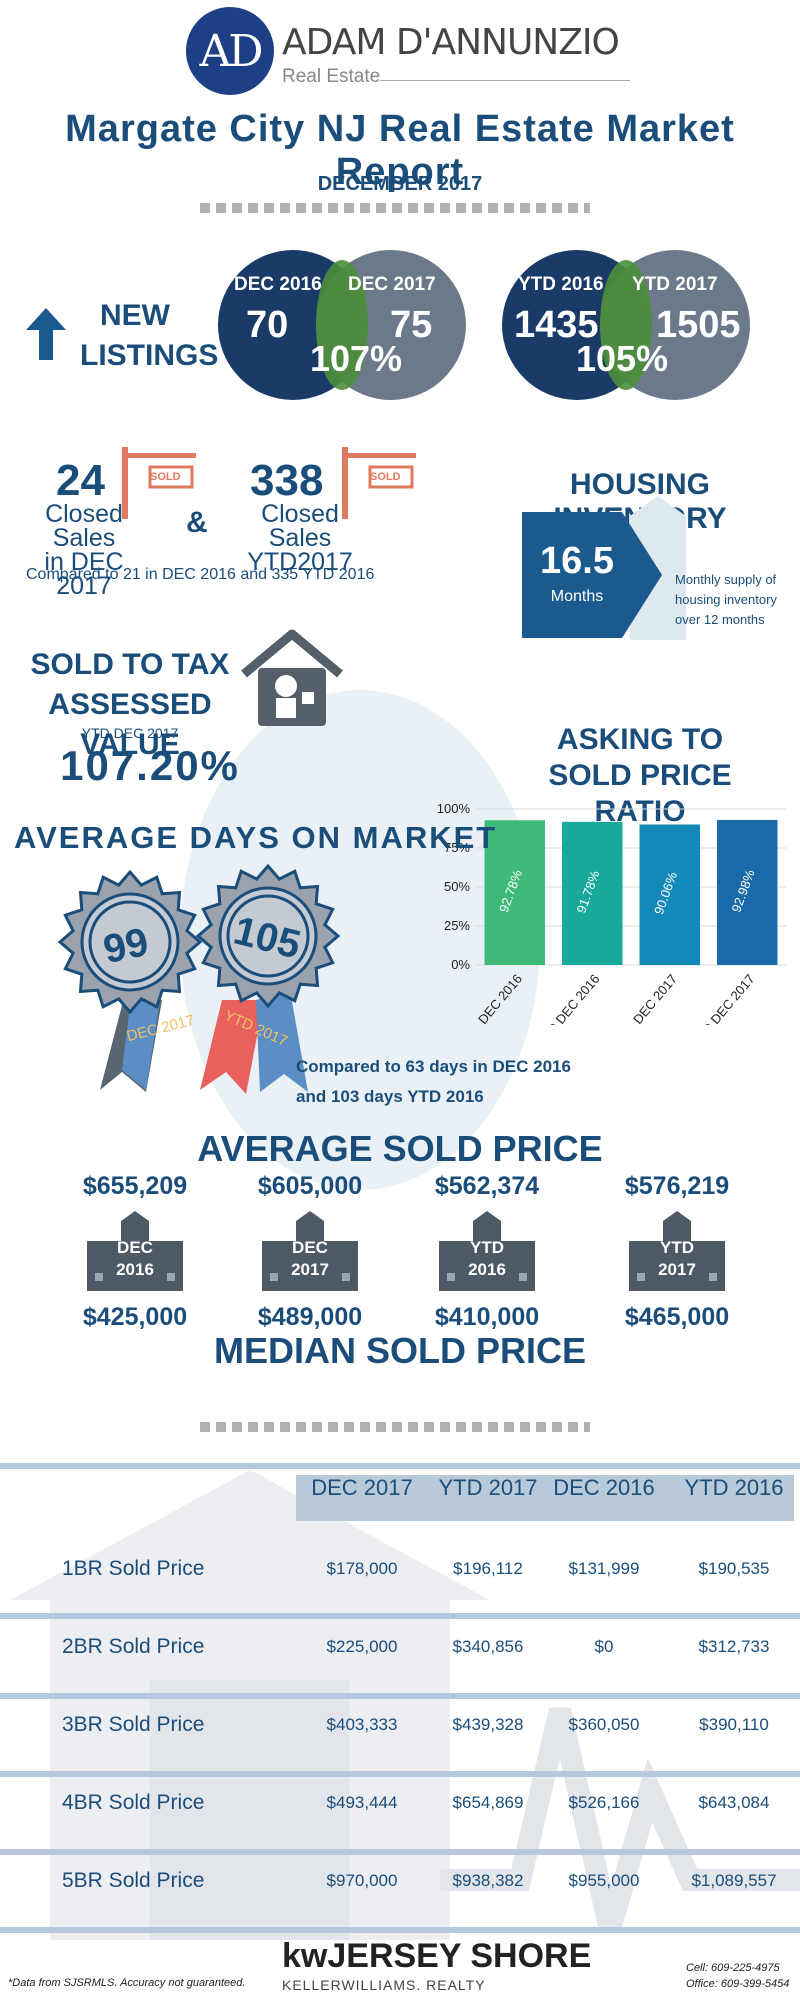 Image resolution: width=800 pixels, height=2000 pixels. What do you see at coordinates (655, 998) in the screenshot?
I see `x-tick-label: DEC 2017` at bounding box center [655, 998].